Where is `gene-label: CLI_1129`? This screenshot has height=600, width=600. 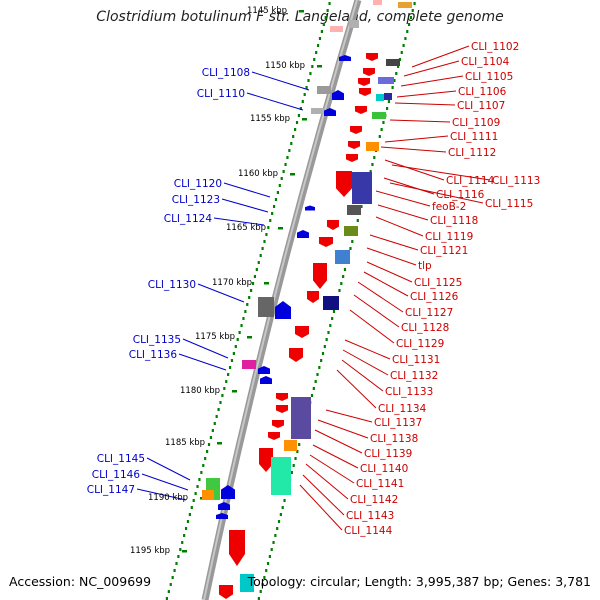 gene-label: CLI_1129 is located at coordinates (420, 344).